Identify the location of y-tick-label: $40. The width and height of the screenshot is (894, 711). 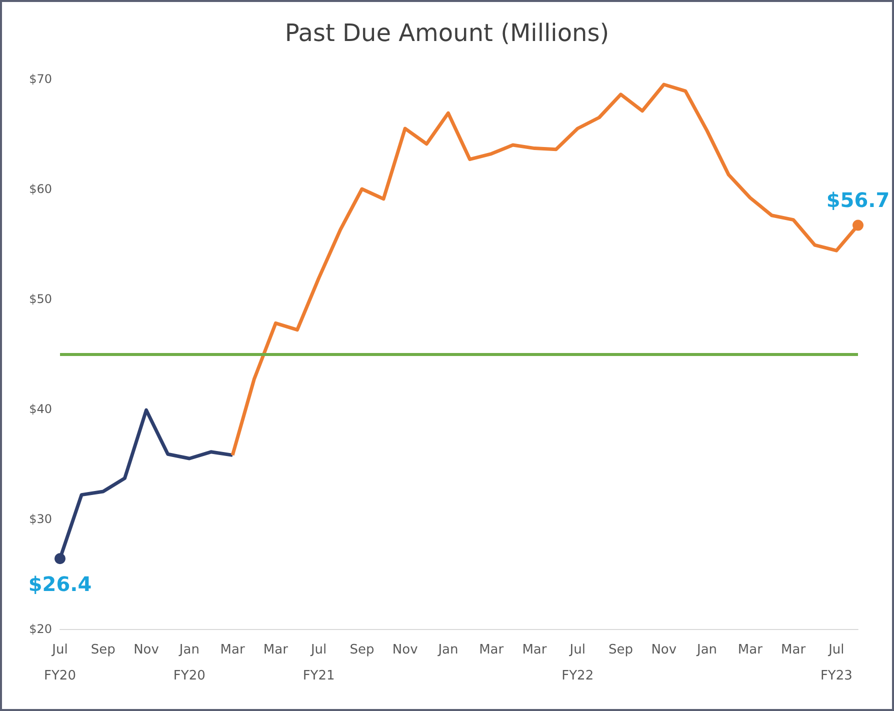
(40, 409).